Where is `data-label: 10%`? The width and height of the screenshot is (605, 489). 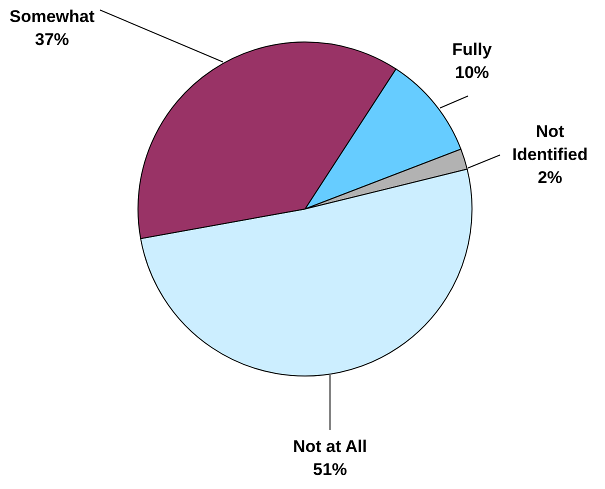 data-label: 10% is located at coordinates (472, 72).